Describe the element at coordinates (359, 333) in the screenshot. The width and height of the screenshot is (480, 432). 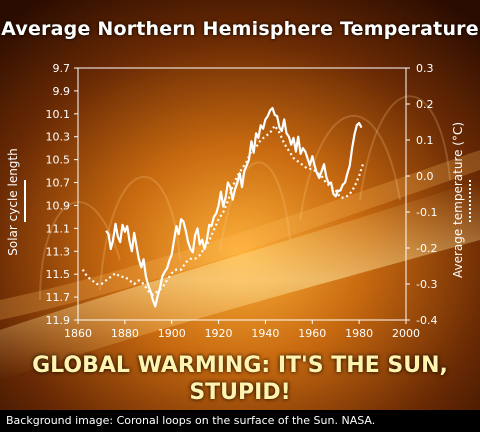
I see `x-tick-label: 1980` at that location.